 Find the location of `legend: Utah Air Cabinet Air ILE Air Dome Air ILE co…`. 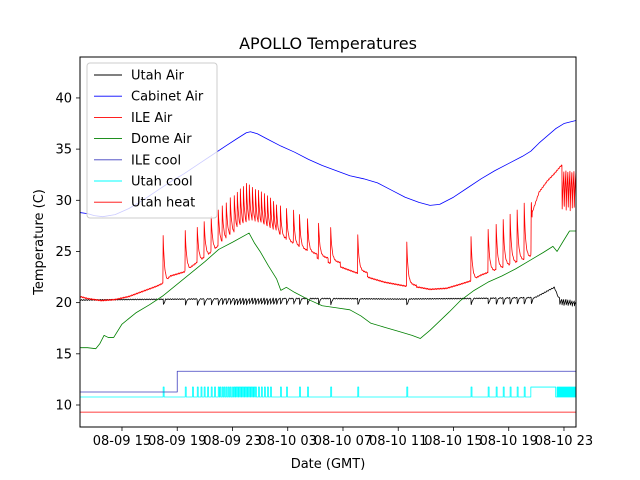

legend: Utah Air Cabinet Air ILE Air Dome Air ILE co… is located at coordinates (152, 140).